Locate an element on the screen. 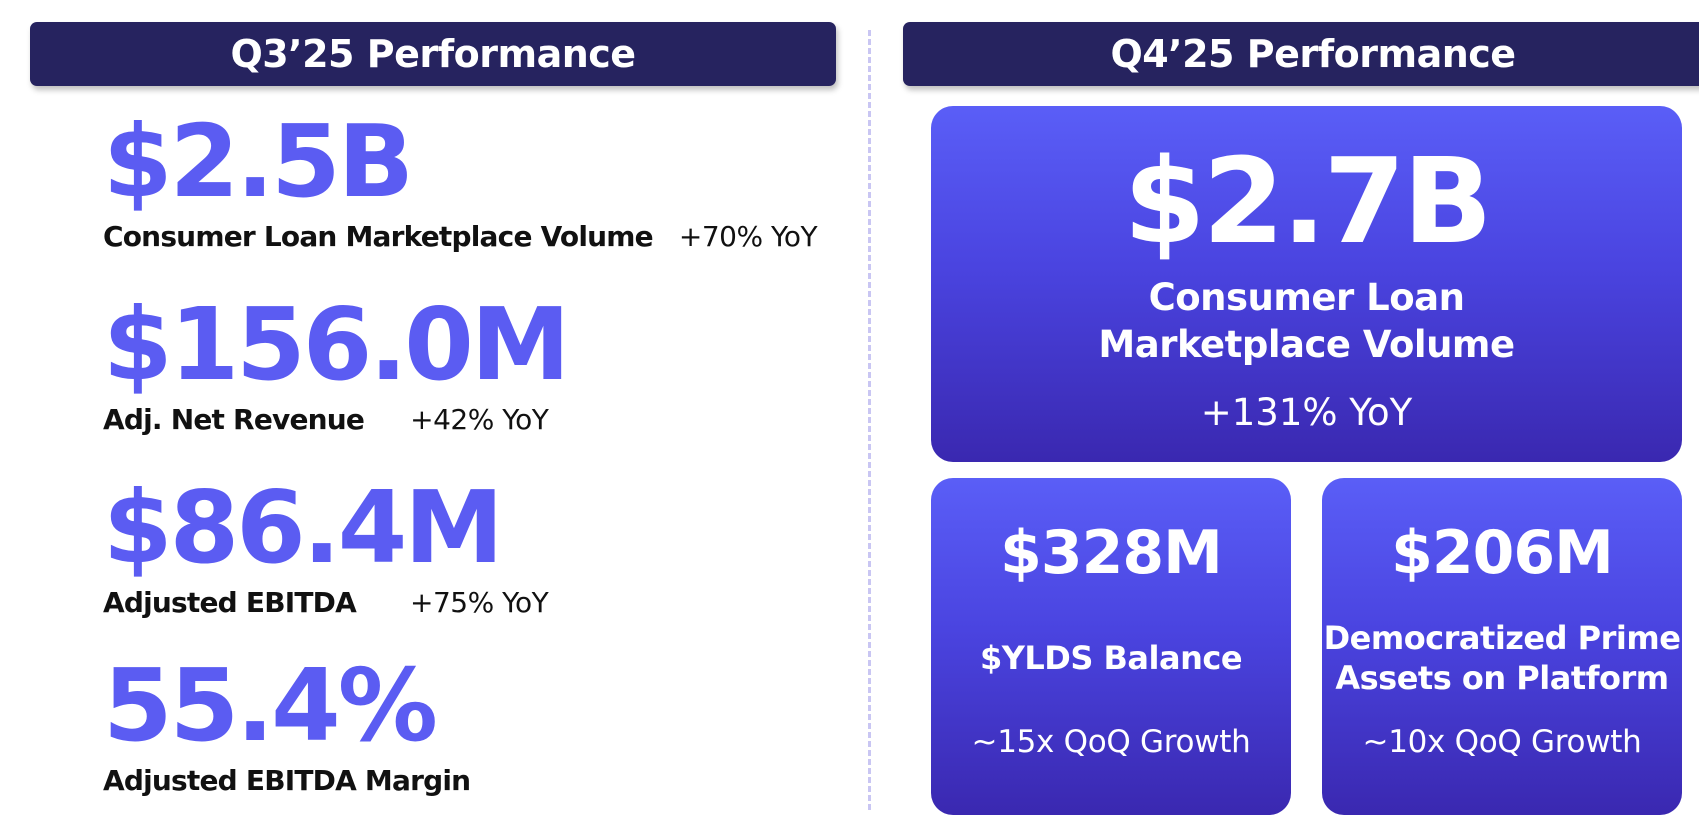 This screenshot has width=1699, height=839. card-label-line: Democratized Prime is located at coordinates (1502, 638).